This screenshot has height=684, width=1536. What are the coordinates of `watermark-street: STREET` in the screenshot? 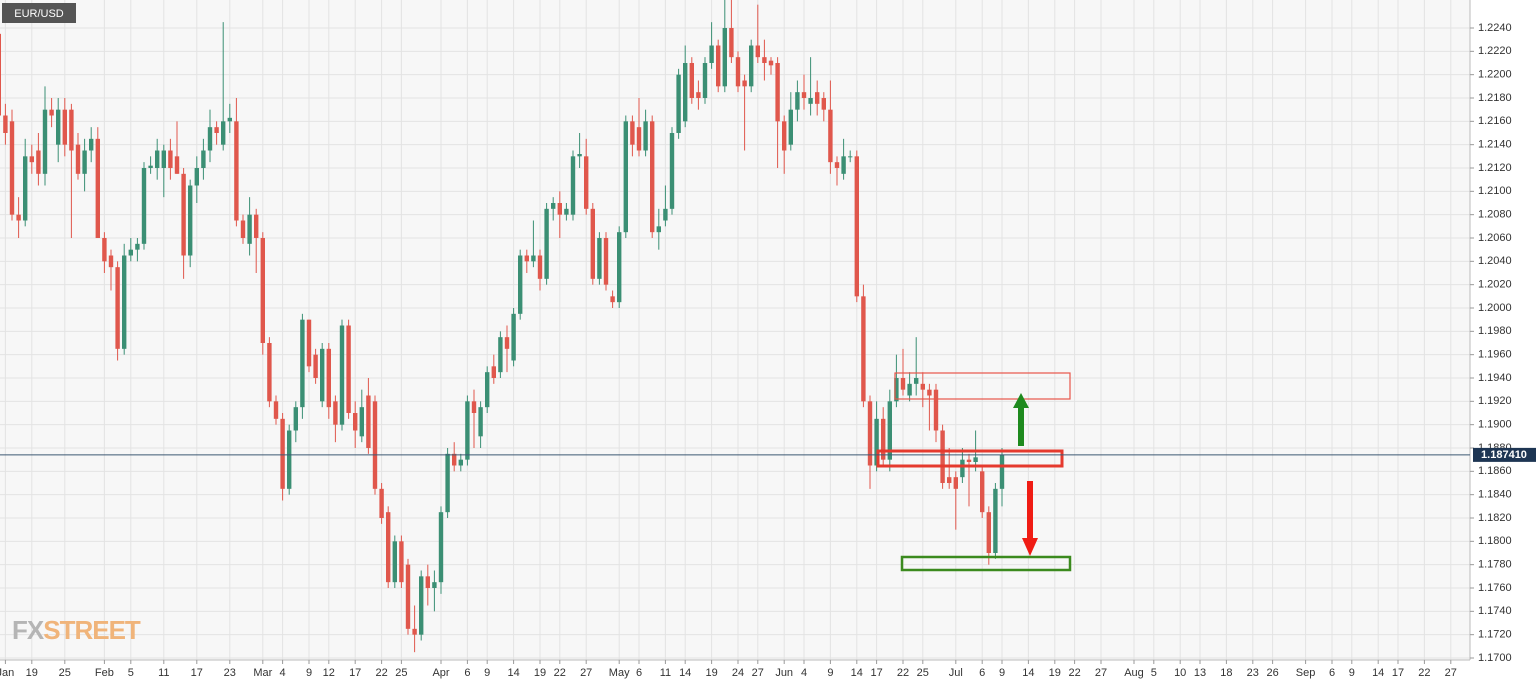 It's located at (92, 630).